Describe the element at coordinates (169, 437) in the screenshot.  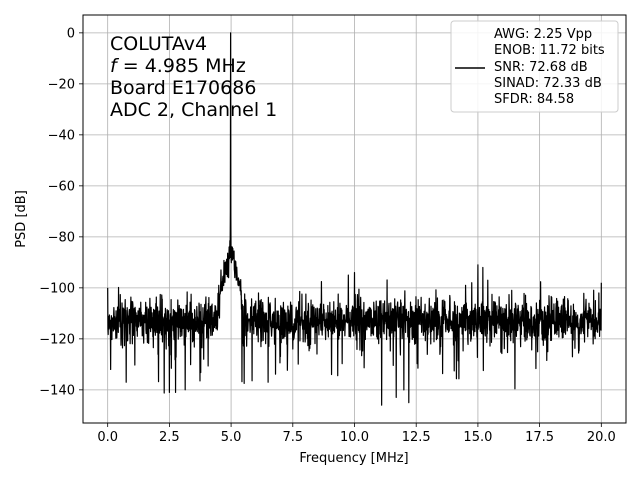
I see `x-tick-label: 2.5` at that location.